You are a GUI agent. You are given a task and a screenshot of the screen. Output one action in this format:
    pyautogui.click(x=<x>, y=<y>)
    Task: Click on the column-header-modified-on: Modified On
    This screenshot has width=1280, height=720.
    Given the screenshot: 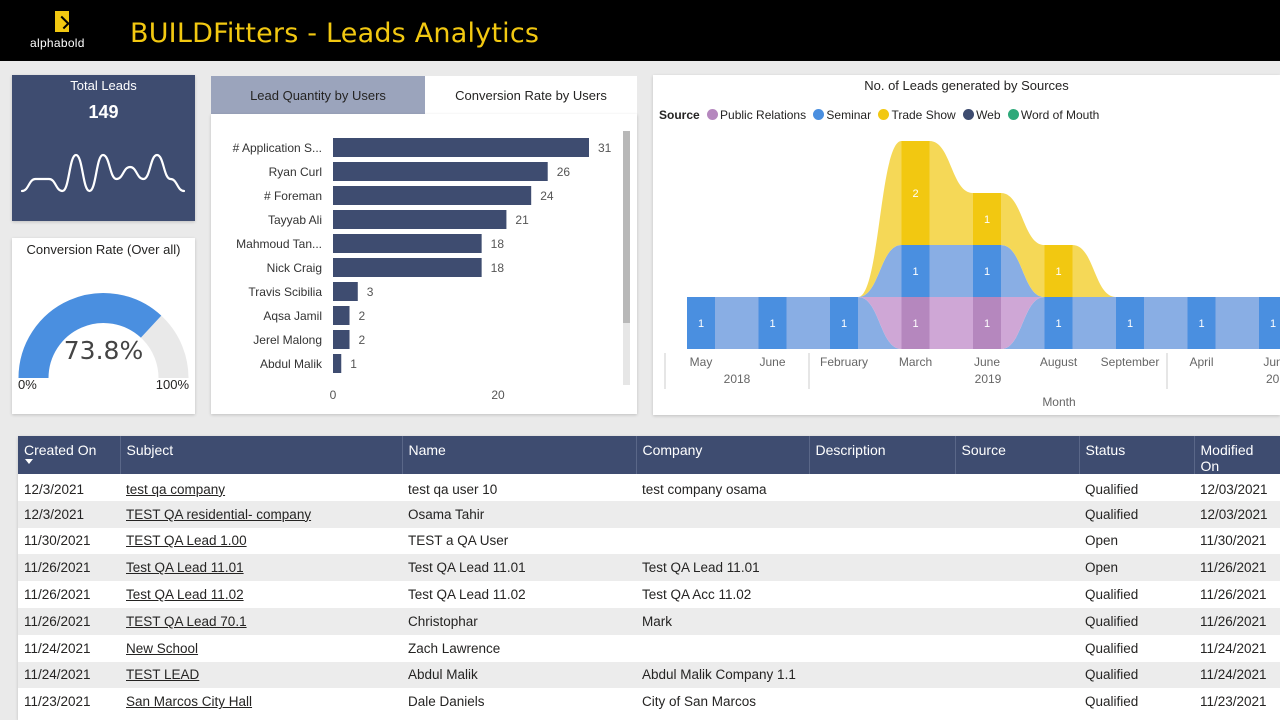 What is the action you would take?
    pyautogui.click(x=1237, y=455)
    